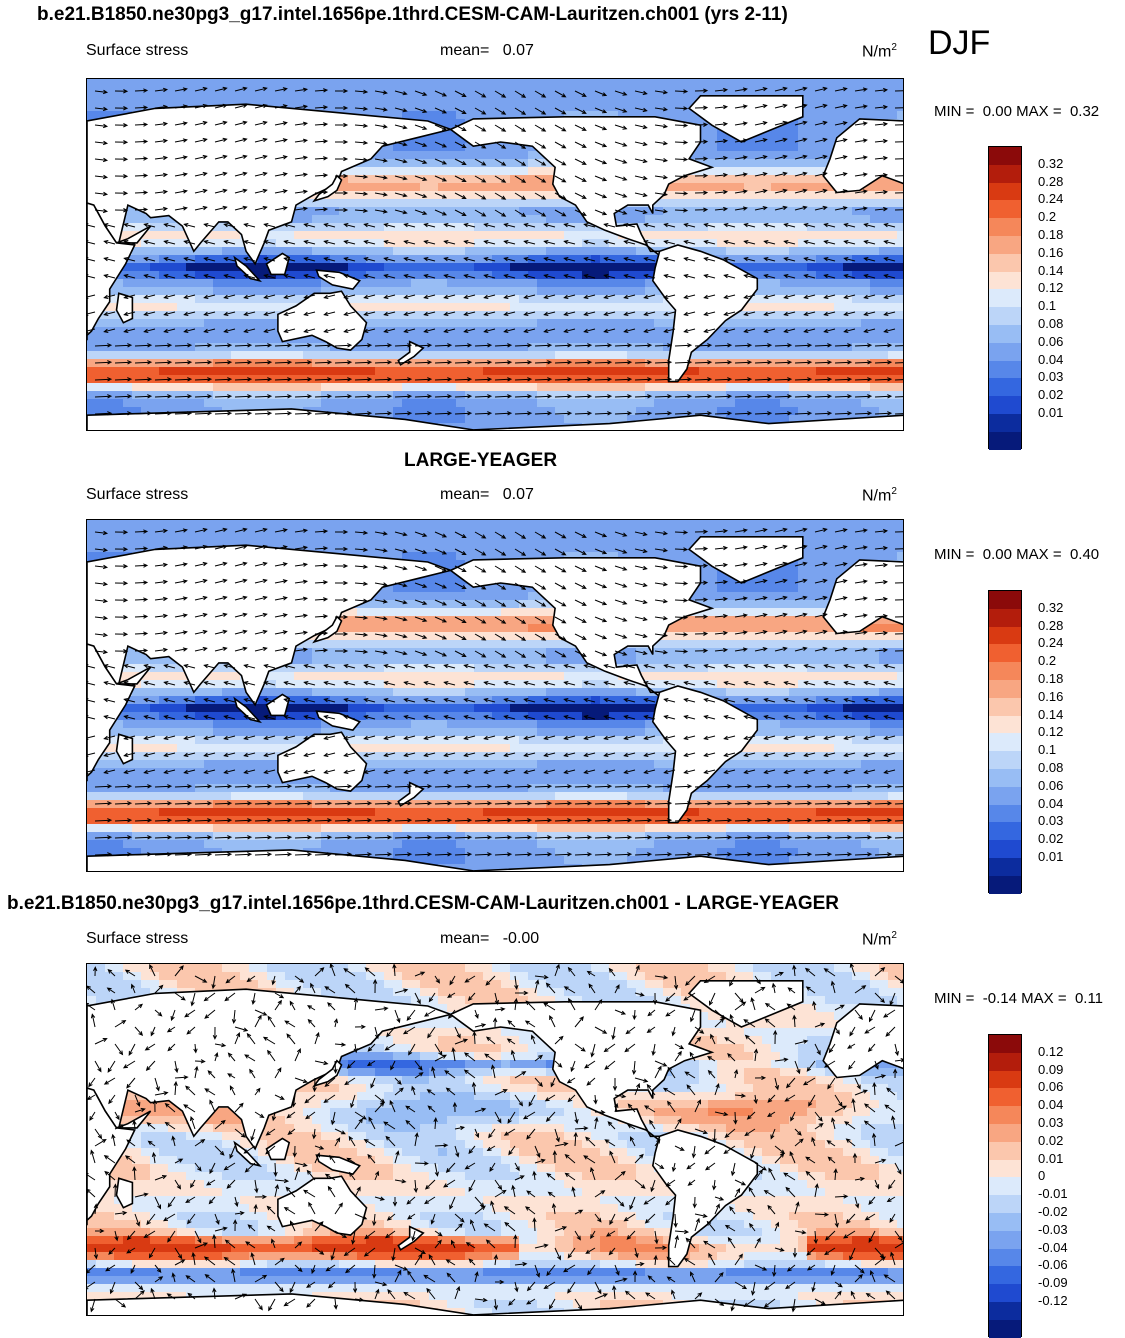 This screenshot has width=1125, height=1338. Describe the element at coordinates (1053, 1282) in the screenshot. I see `colorbar-label: -0.09` at that location.